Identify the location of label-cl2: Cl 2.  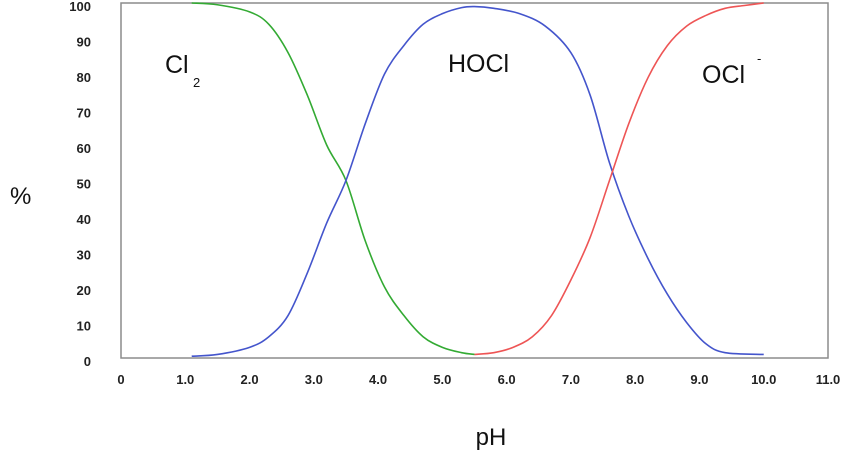
(182, 70).